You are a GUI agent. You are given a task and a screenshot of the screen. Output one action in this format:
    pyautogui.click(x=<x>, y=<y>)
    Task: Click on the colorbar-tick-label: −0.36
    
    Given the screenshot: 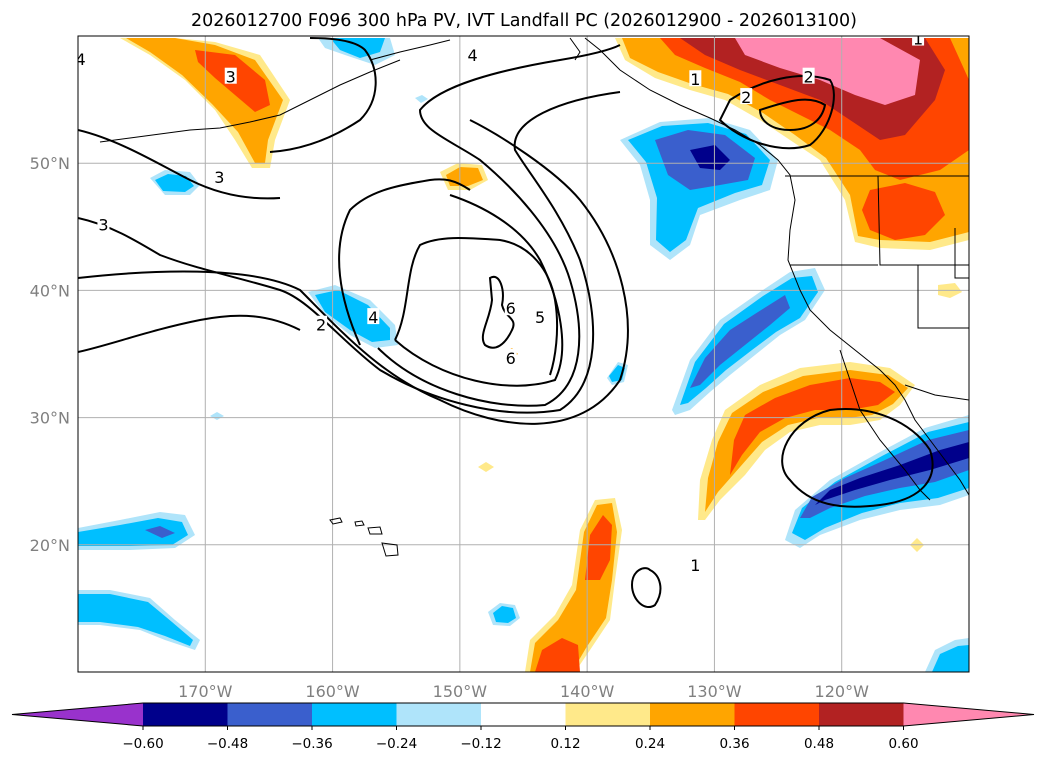 What is the action you would take?
    pyautogui.click(x=311, y=744)
    